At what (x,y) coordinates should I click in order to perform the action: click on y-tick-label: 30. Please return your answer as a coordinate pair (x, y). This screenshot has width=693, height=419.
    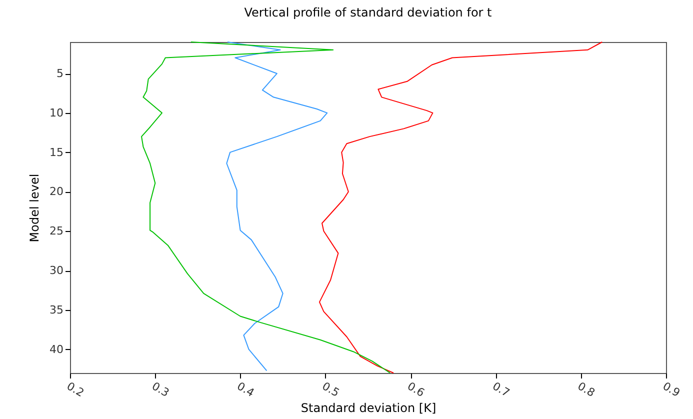
    Looking at the image, I should click on (57, 271).